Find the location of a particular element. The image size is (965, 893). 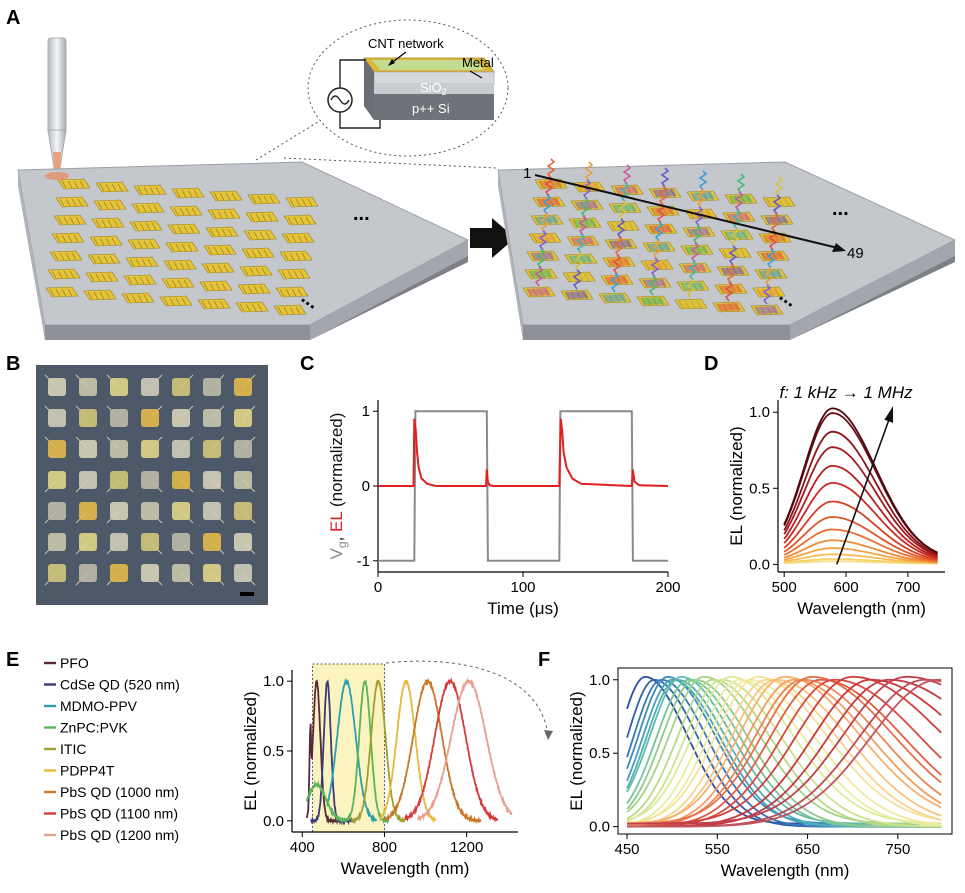

zoom-callout is located at coordinates (408, 88).